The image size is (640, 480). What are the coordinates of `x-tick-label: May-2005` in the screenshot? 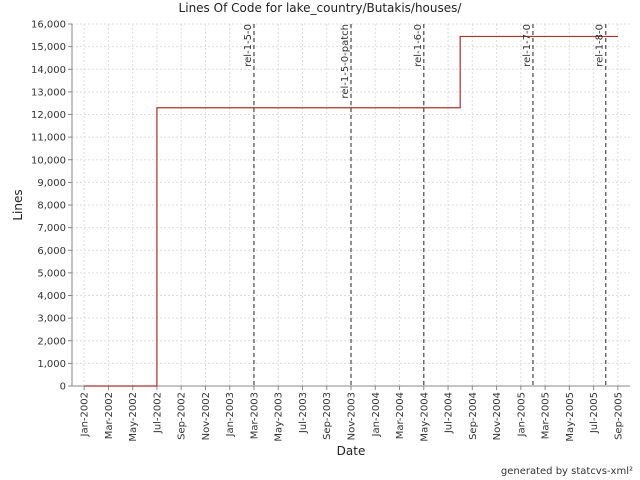 It's located at (570, 417).